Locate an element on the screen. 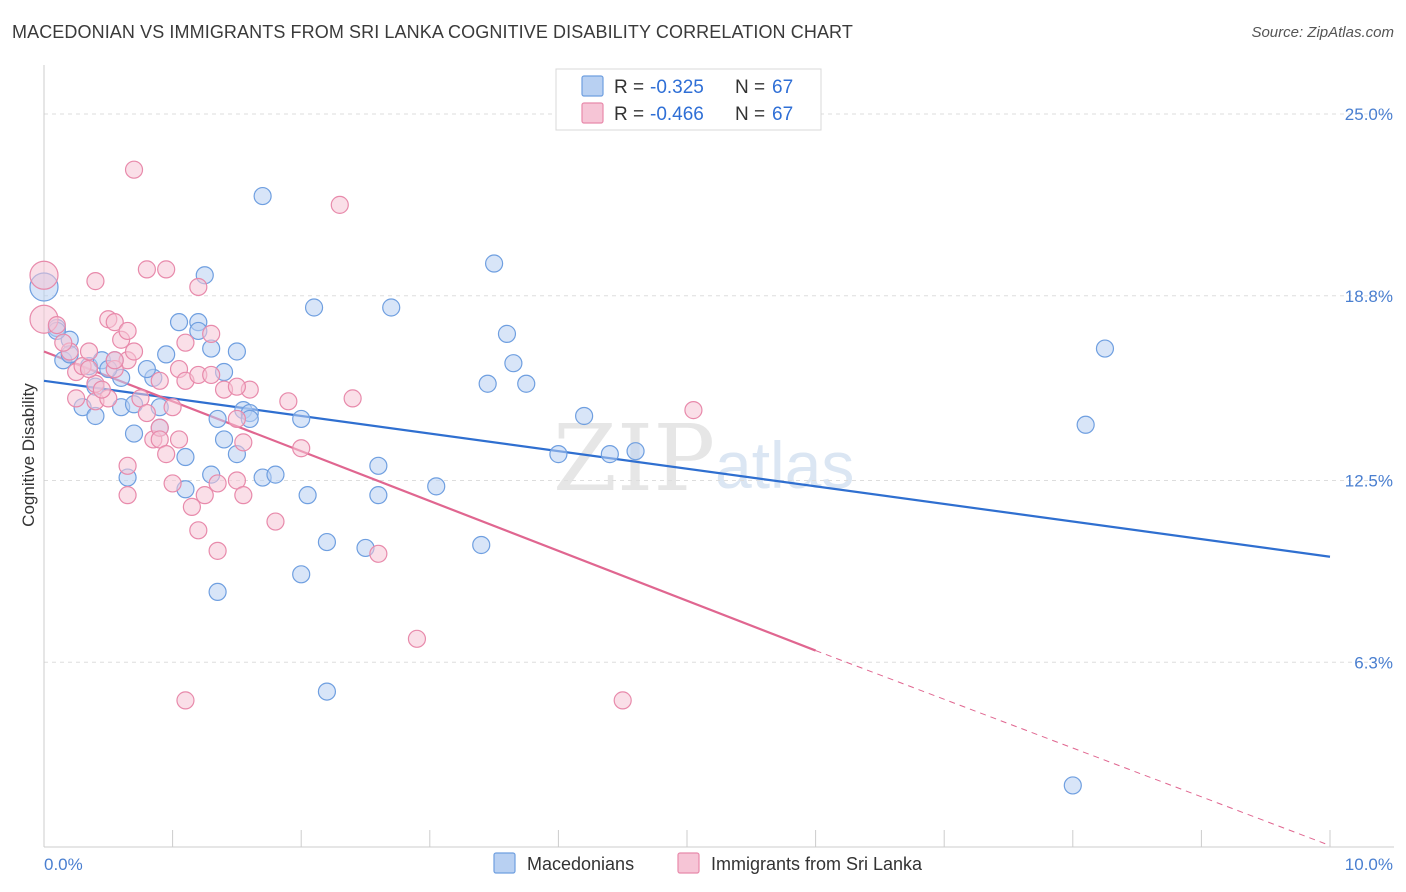 Image resolution: width=1406 pixels, height=892 pixels. legend-swatch-pink is located at coordinates (592, 113).